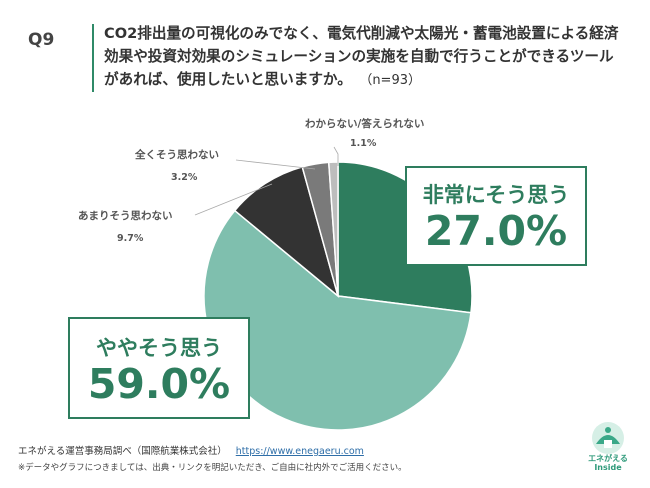 The height and width of the screenshot is (488, 650). Describe the element at coordinates (266, 181) in the screenshot. I see `leader-lines` at that location.